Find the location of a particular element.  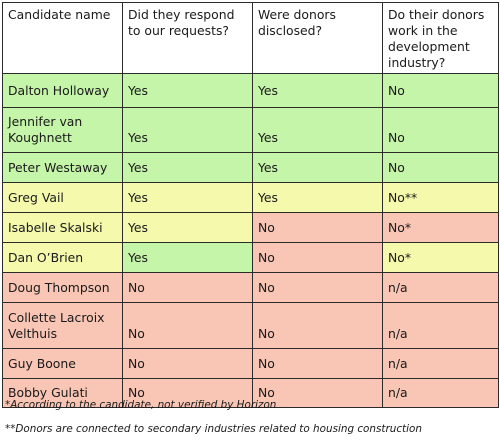

cell-candidate-name: Collette Lacroix Velthuis is located at coordinates (62, 325).